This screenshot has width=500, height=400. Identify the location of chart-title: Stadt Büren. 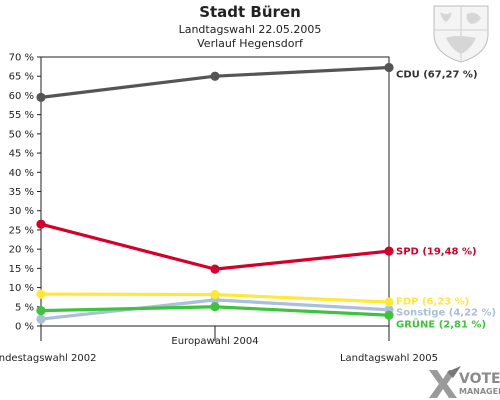
(250, 12).